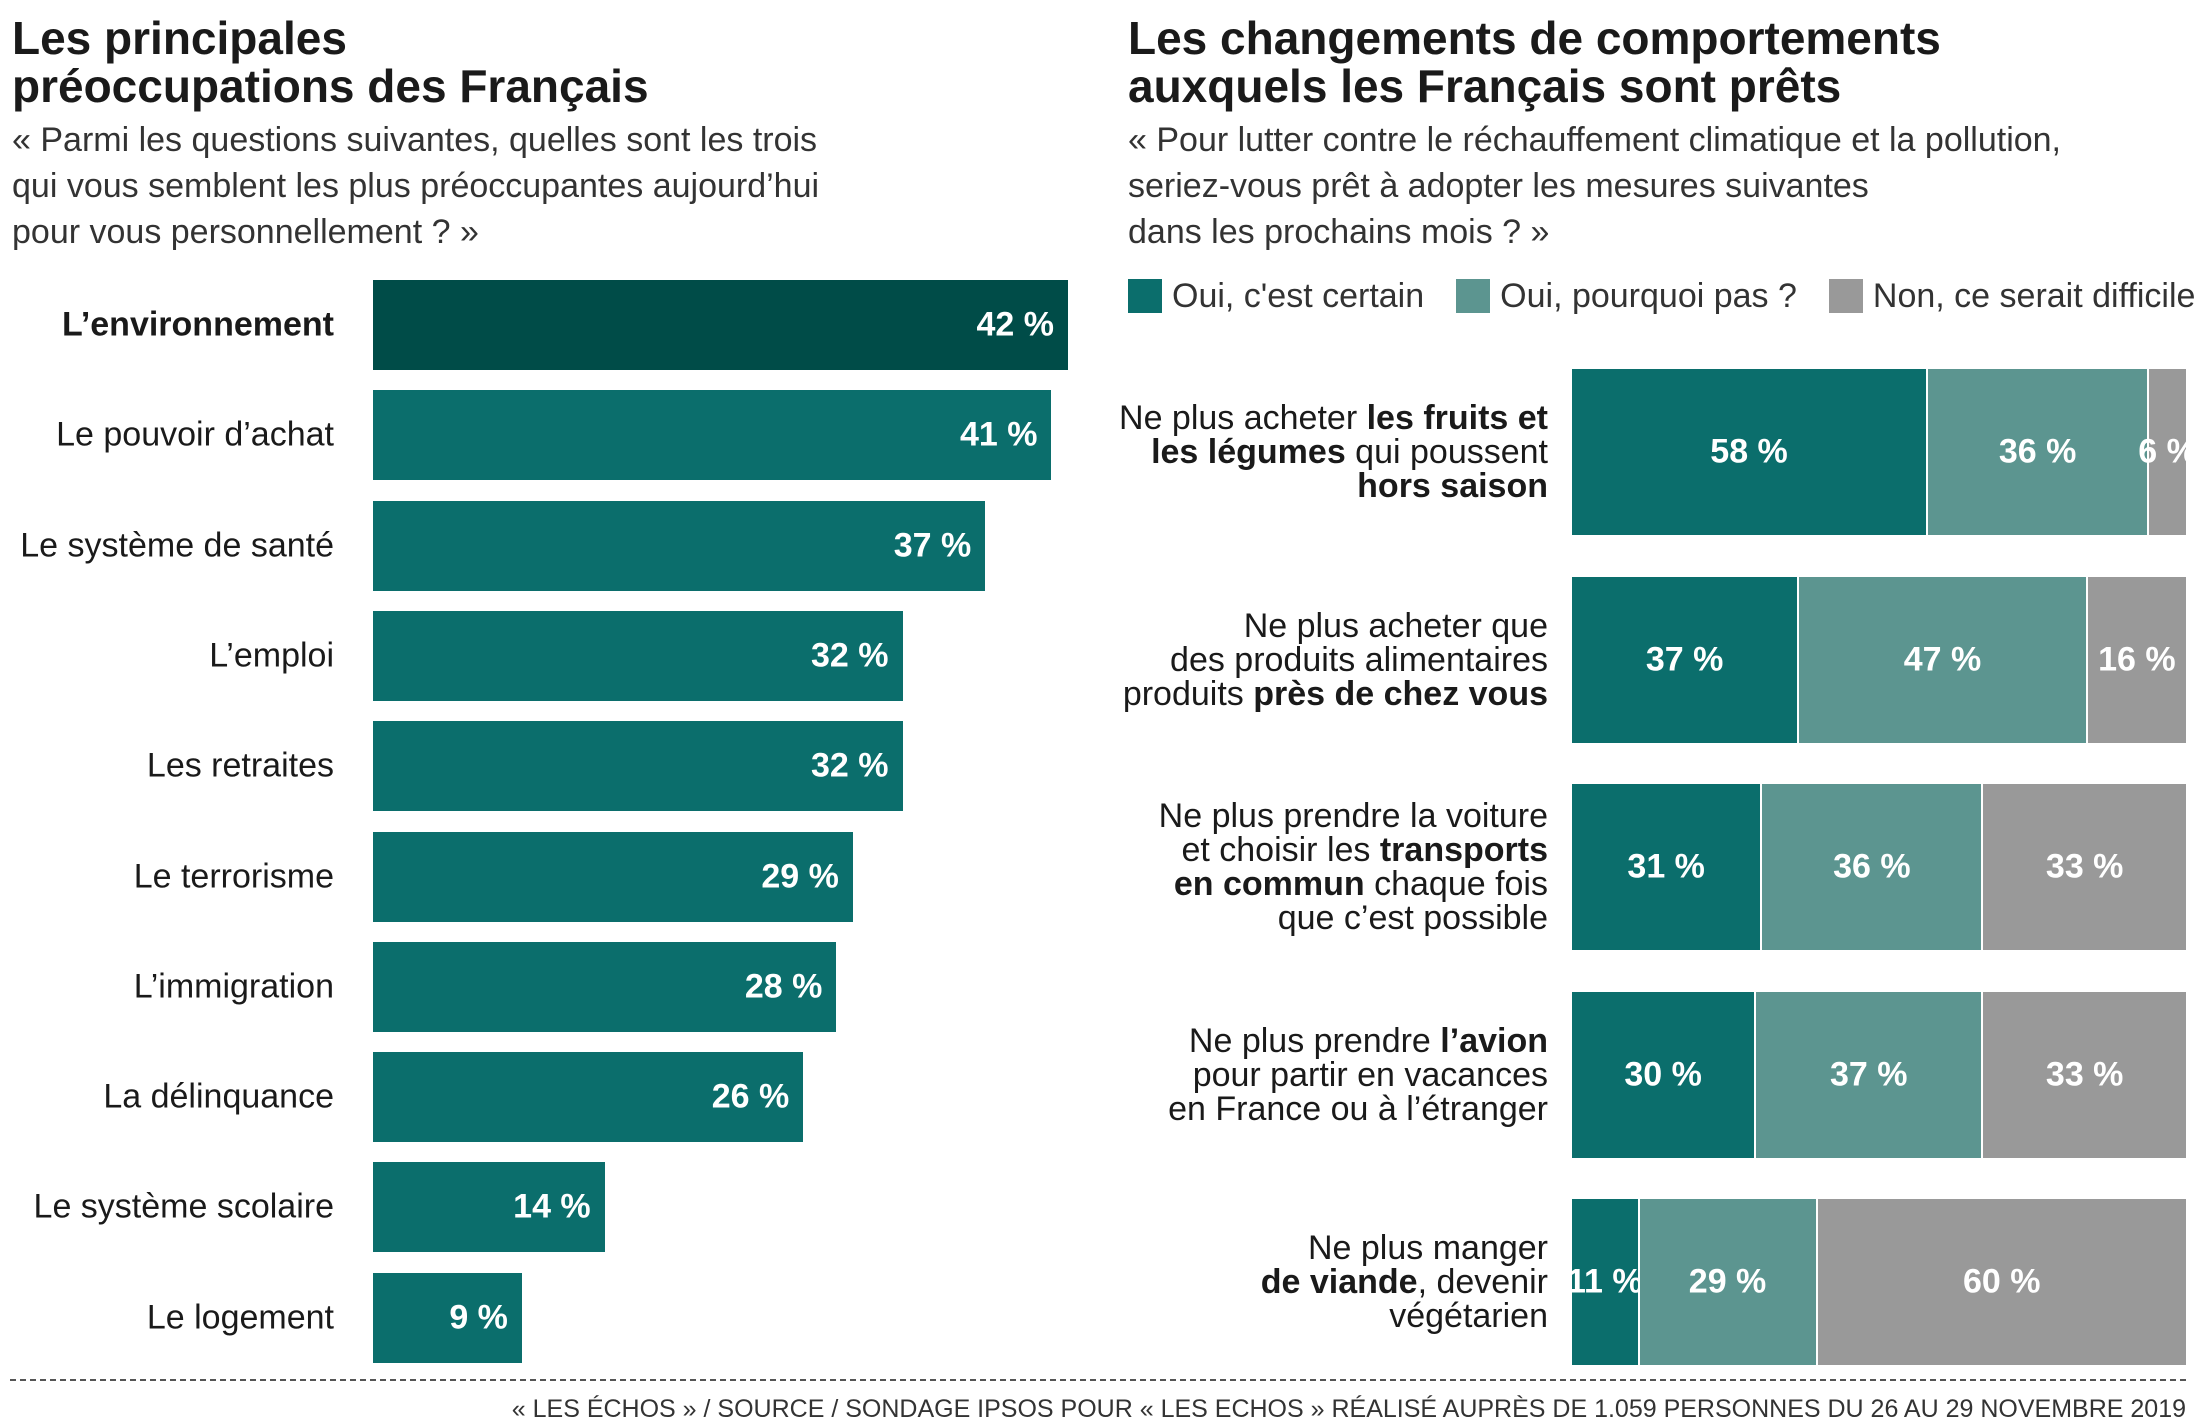 The width and height of the screenshot is (2198, 1425). What do you see at coordinates (183, 1206) in the screenshot?
I see `category-label: Le système scolaire` at bounding box center [183, 1206].